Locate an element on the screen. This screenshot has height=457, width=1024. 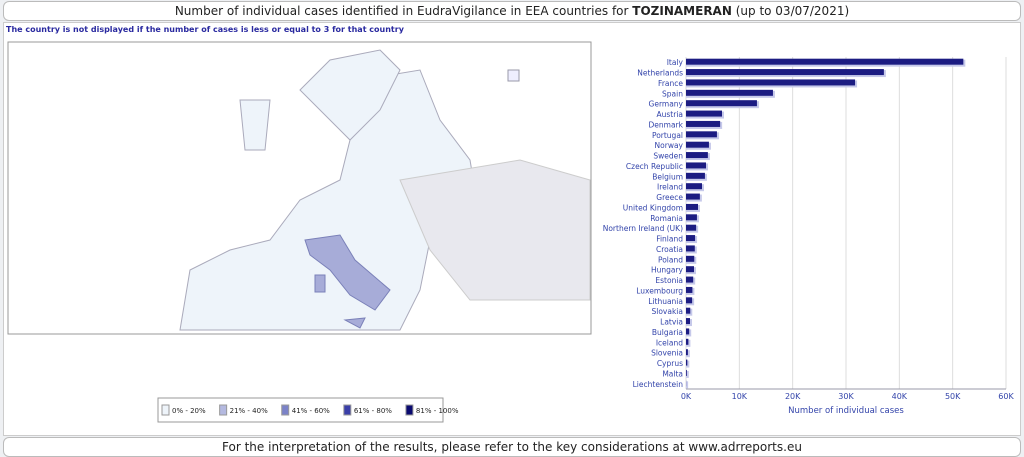
x-axis-title: Number of individual cases is located at coordinates (846, 411).